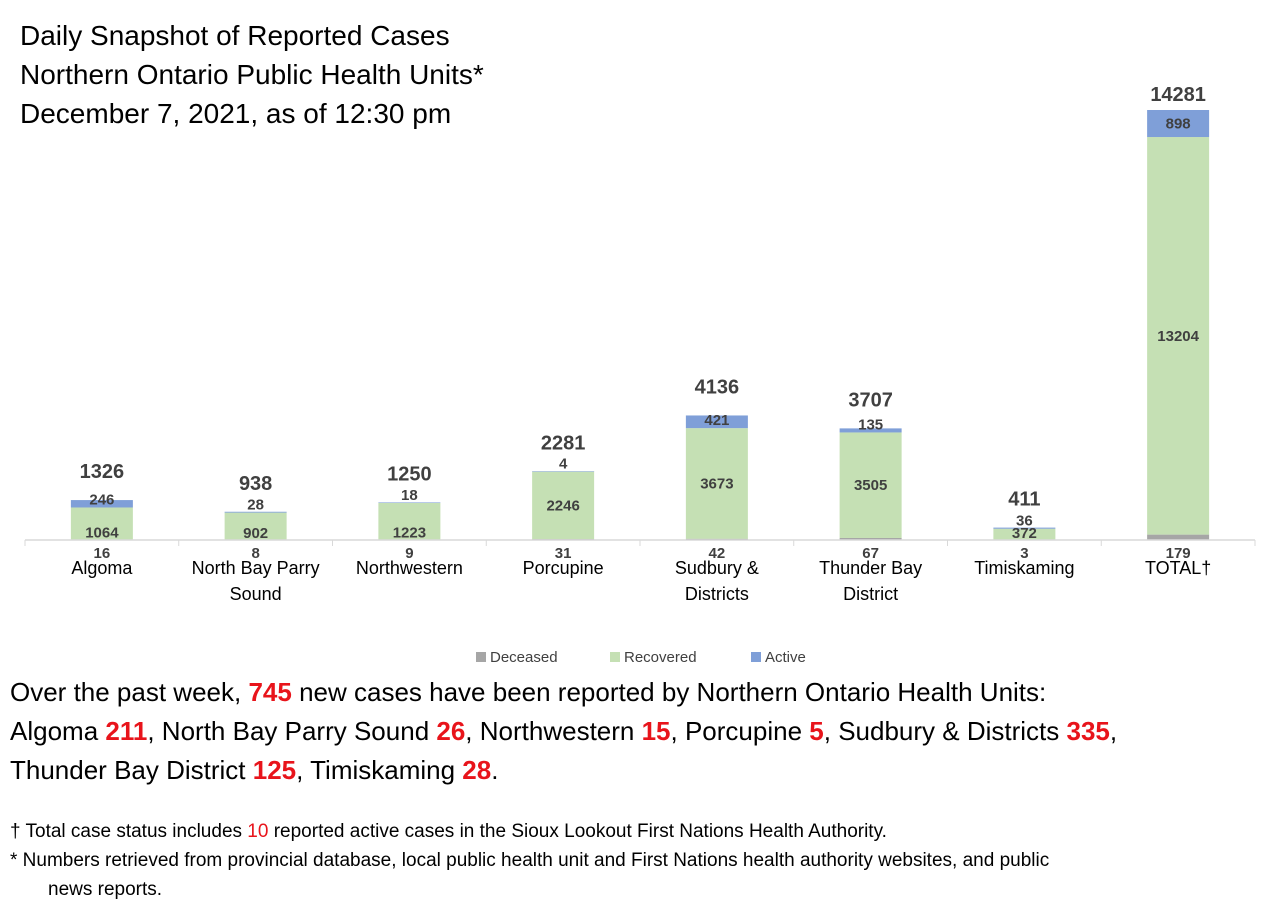  What do you see at coordinates (258, 831) in the screenshot?
I see `footnote-dagger-num: 10` at bounding box center [258, 831].